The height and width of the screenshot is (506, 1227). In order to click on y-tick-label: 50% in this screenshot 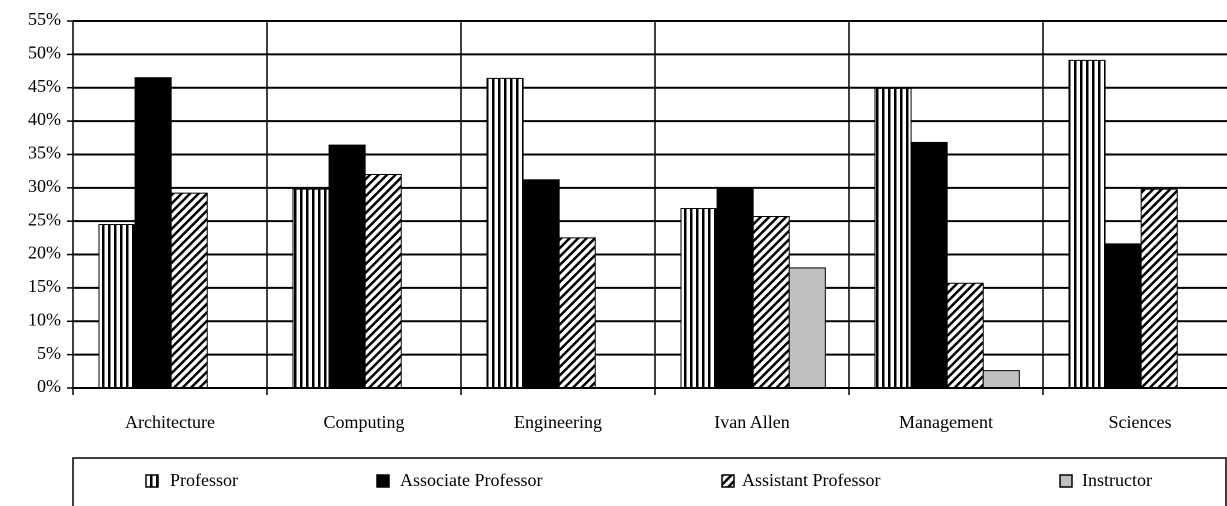, I will do `click(44, 52)`.